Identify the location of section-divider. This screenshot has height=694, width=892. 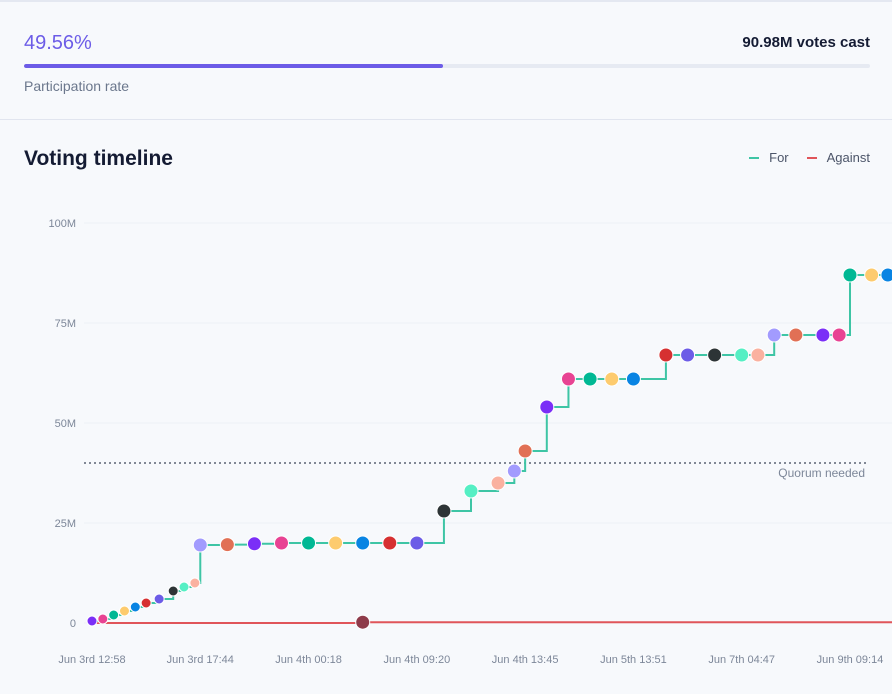
(446, 119).